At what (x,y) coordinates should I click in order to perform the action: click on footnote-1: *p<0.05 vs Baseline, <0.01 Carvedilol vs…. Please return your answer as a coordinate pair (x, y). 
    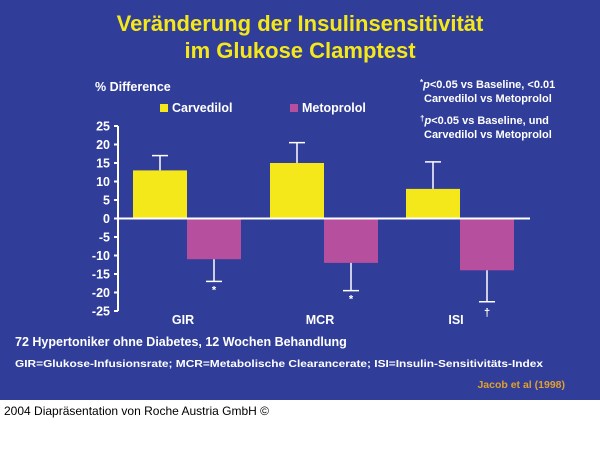
    Looking at the image, I should click on (487, 91).